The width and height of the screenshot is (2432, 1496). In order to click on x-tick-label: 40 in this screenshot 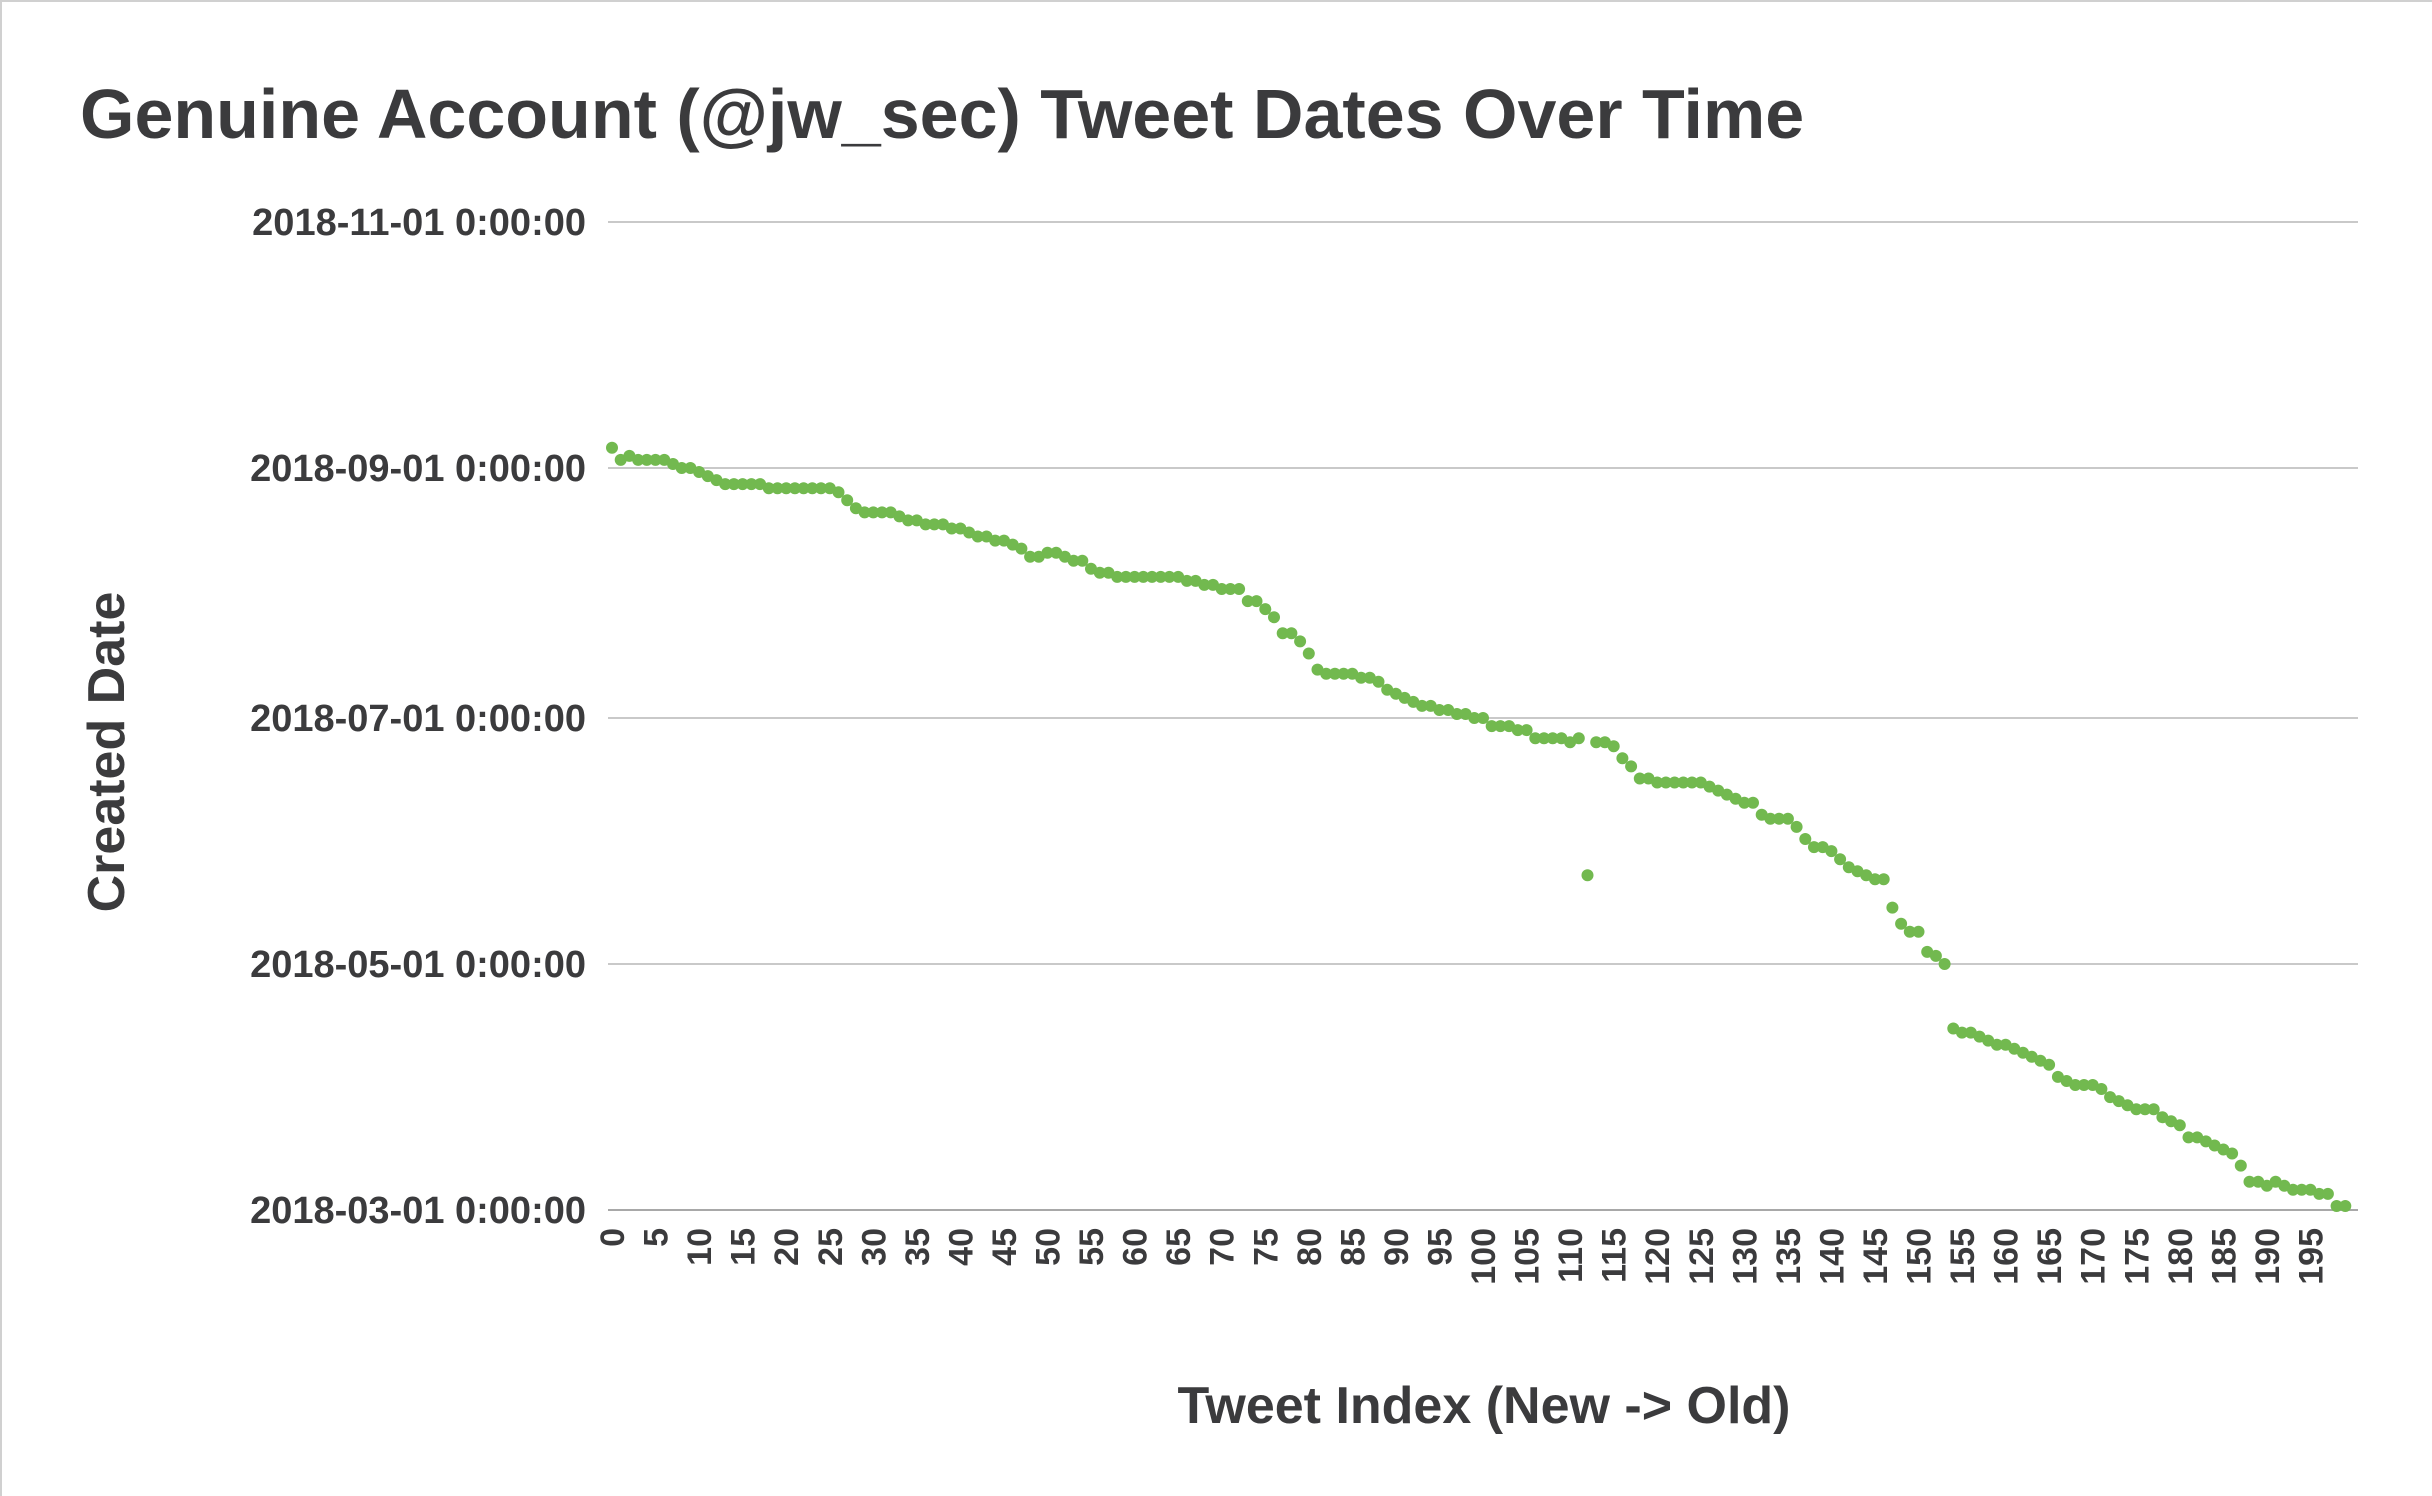, I will do `click(961, 1247)`.